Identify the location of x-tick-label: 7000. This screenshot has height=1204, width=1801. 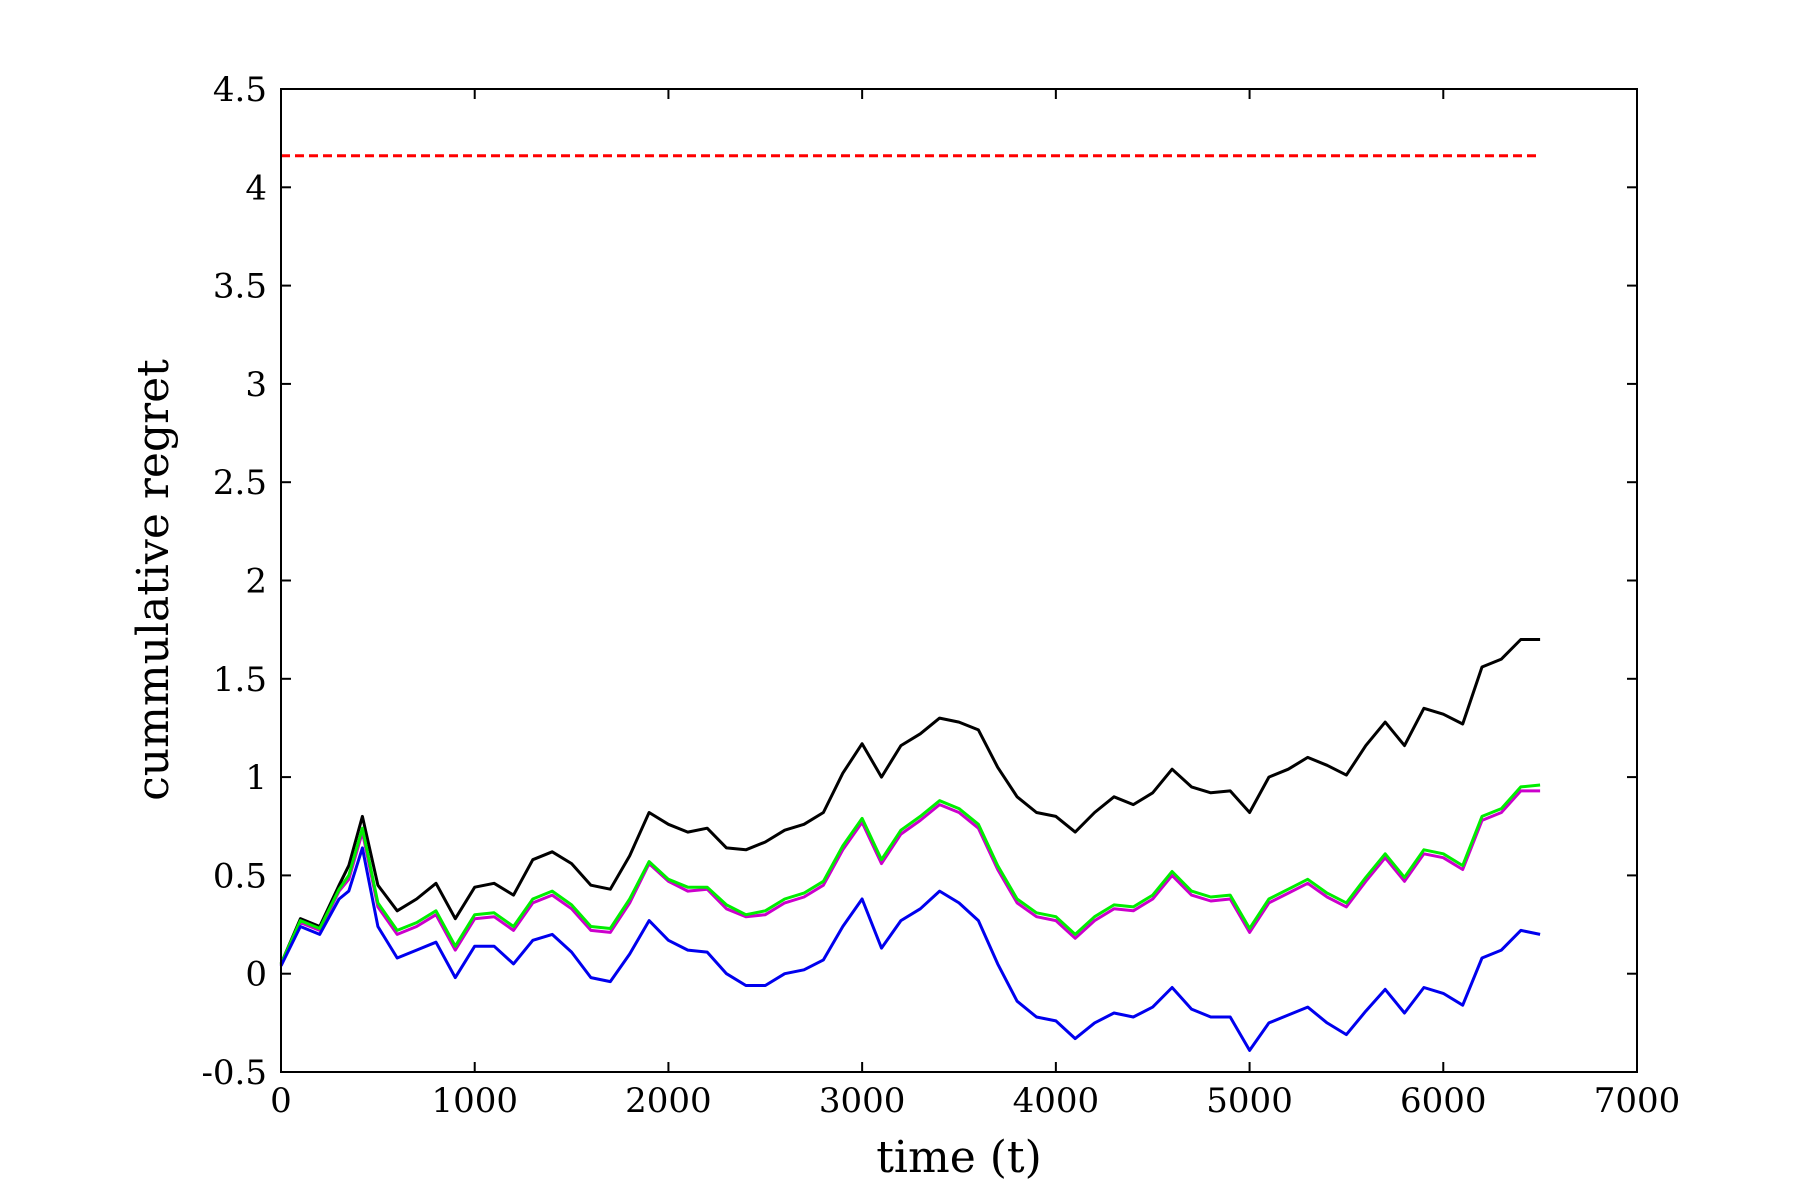
(1637, 1101).